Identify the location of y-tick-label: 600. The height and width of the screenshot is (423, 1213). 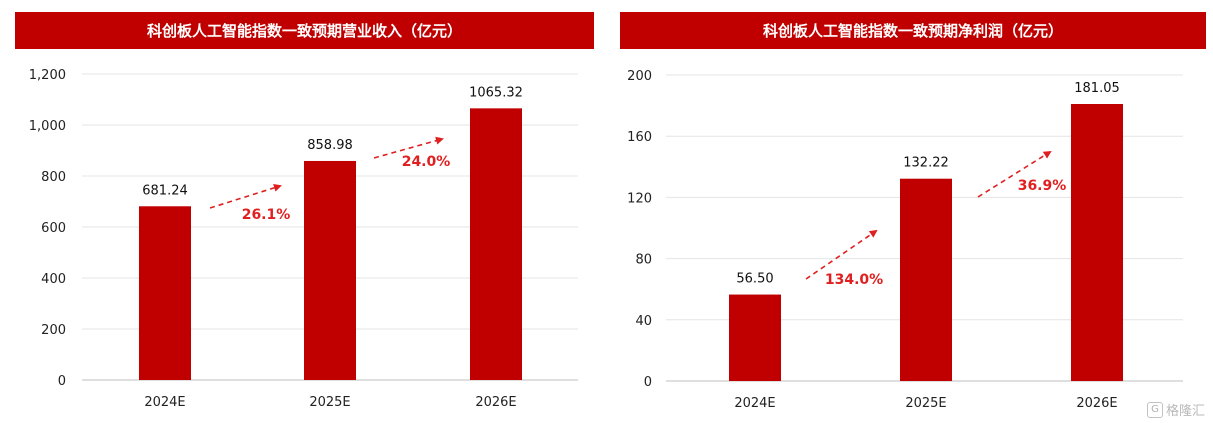
(53, 228).